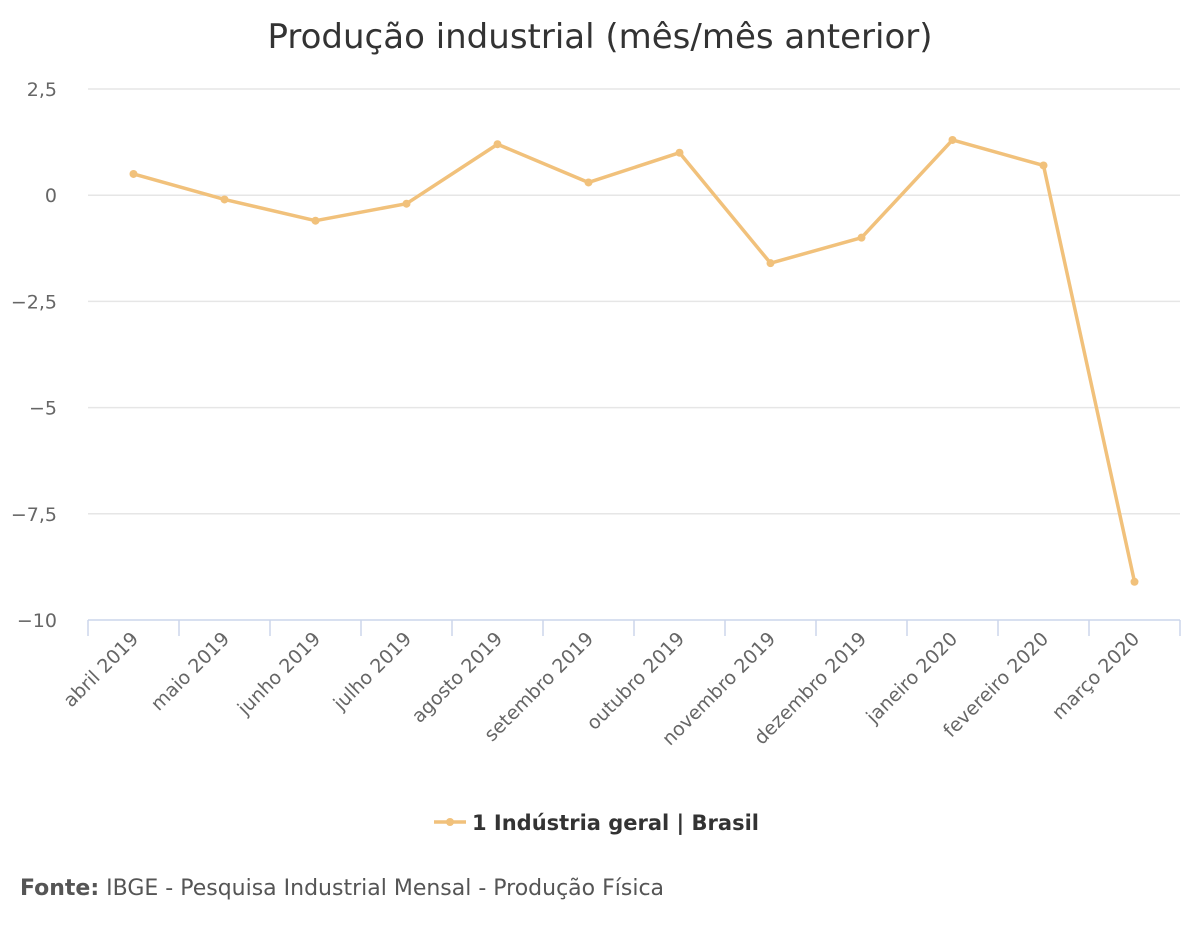 The image size is (1200, 935). I want to click on x-tick-label: janeiro 2020, so click(911, 678).